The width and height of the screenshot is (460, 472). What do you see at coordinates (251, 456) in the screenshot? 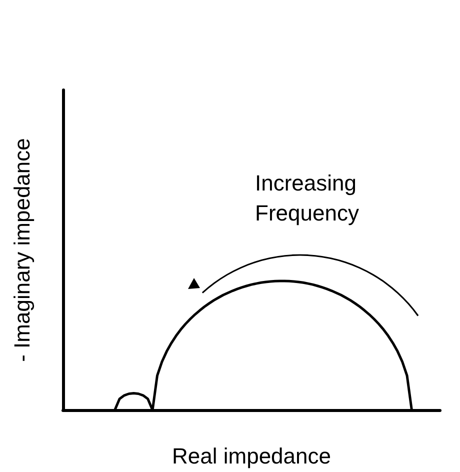
I see `x-axis-title: Real impedance` at bounding box center [251, 456].